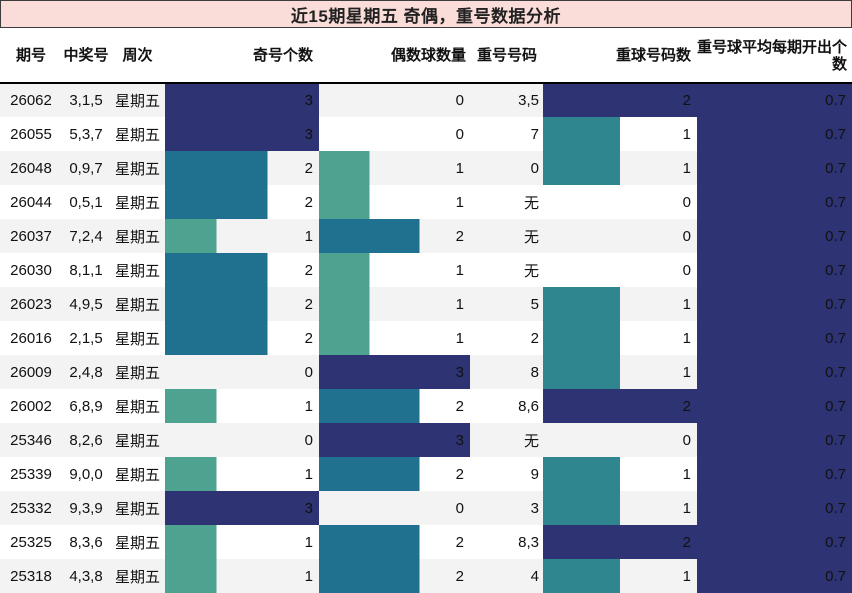 Image resolution: width=852 pixels, height=593 pixels. Describe the element at coordinates (31, 474) in the screenshot. I see `cell-issue: 25339` at that location.